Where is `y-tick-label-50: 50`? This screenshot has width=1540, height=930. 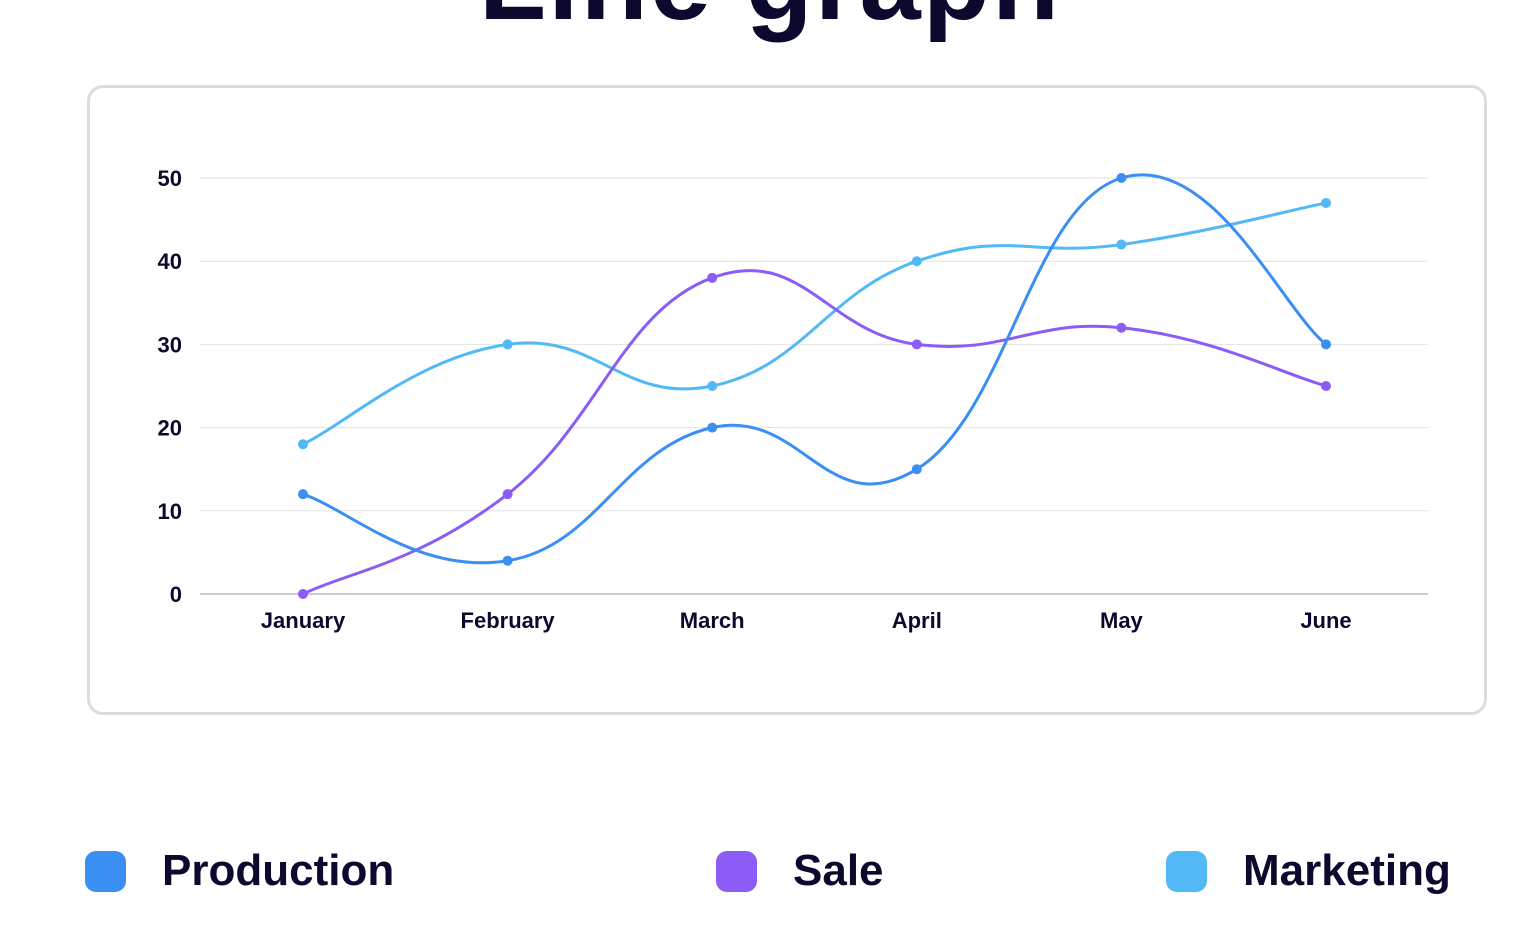
y-tick-label-50: 50 is located at coordinates (170, 178).